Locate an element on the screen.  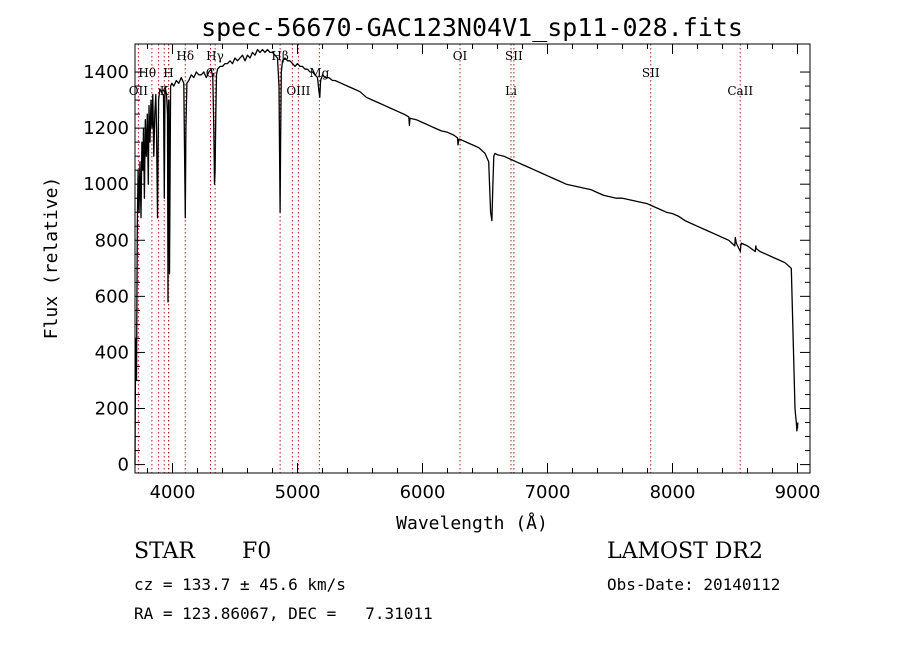
coordinates: RA = 123.86067, DEC = 7.31011 is located at coordinates (283, 613).